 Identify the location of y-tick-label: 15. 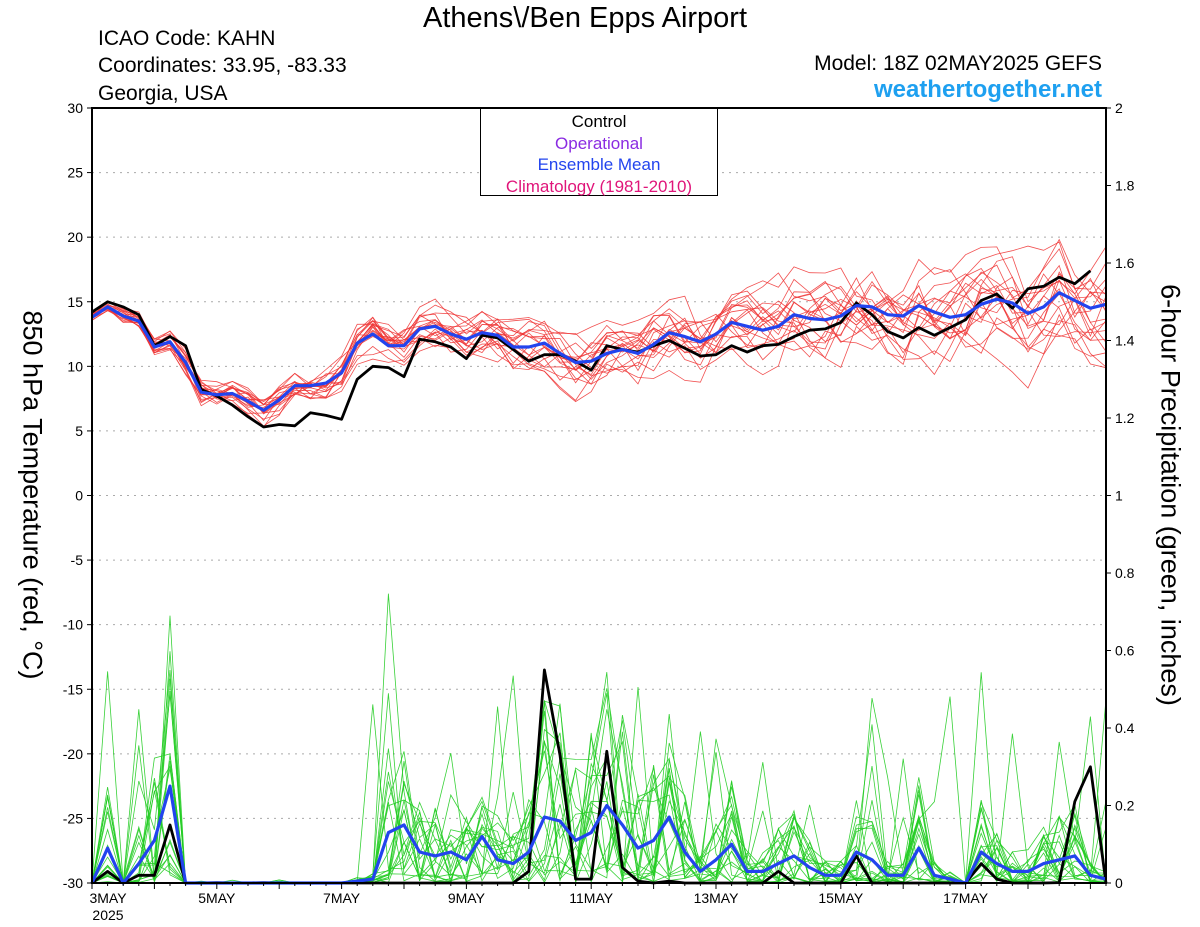
(75, 302).